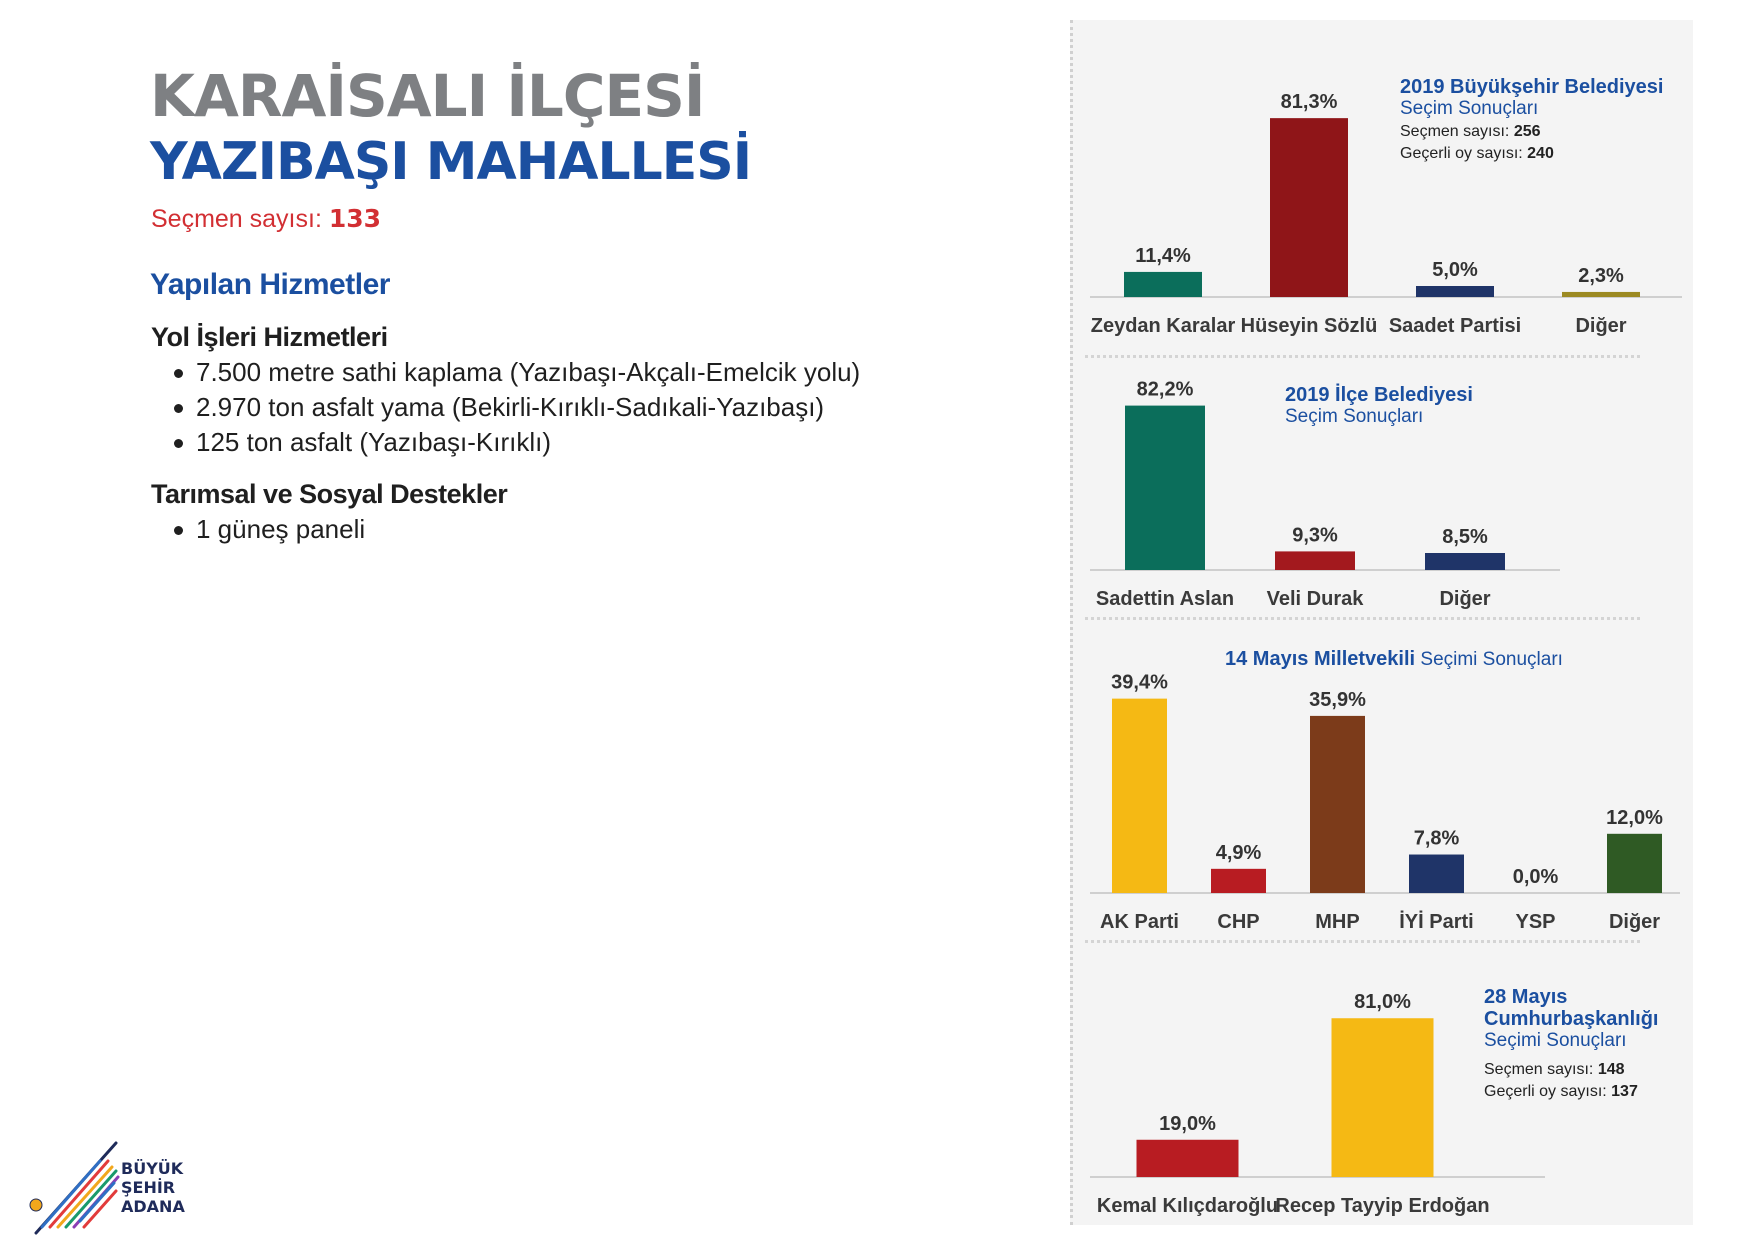  Describe the element at coordinates (1535, 922) in the screenshot. I see `category-label: YSP` at that location.